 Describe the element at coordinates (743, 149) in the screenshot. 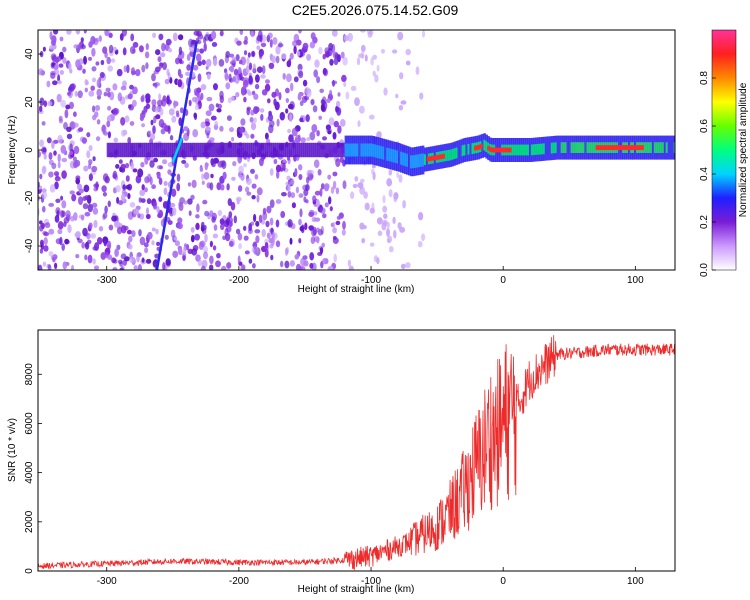

I see `colorbar-label: Normalized spectral amplitude` at that location.